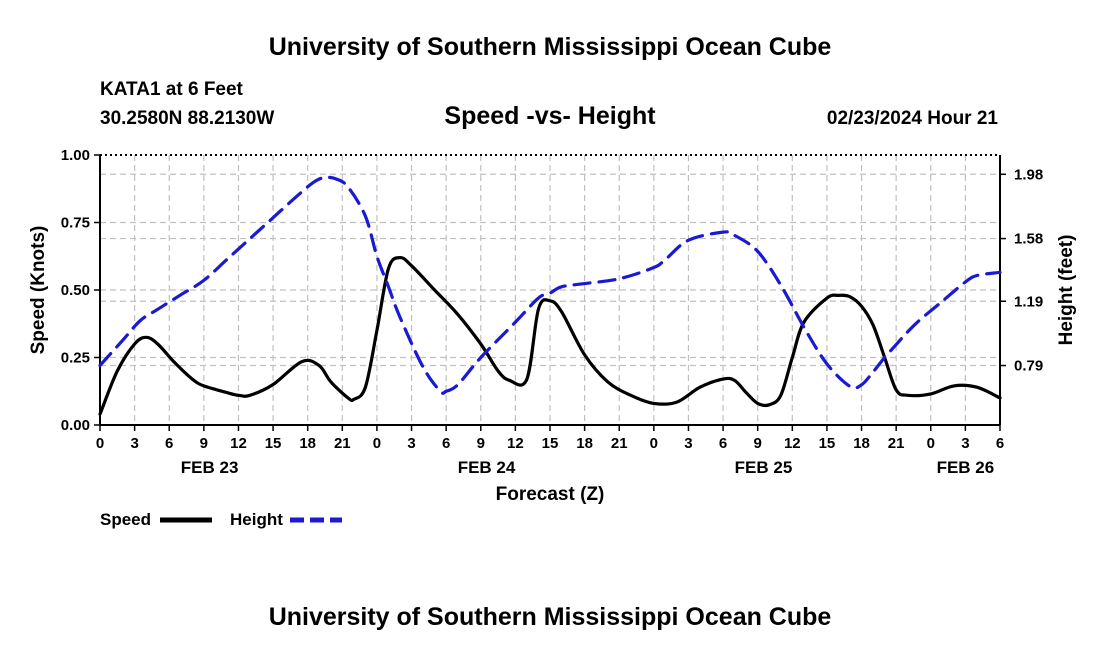  Describe the element at coordinates (221, 519) in the screenshot. I see `legend: Speed Height` at that location.